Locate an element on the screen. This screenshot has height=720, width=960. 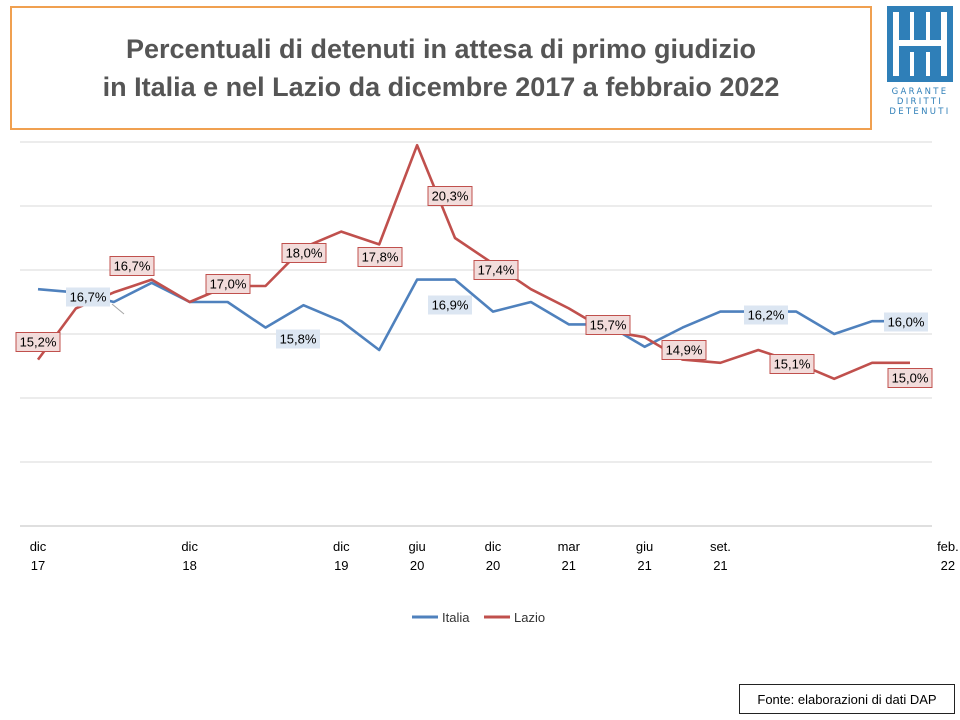
data-label: 15,8% is located at coordinates (298, 339).